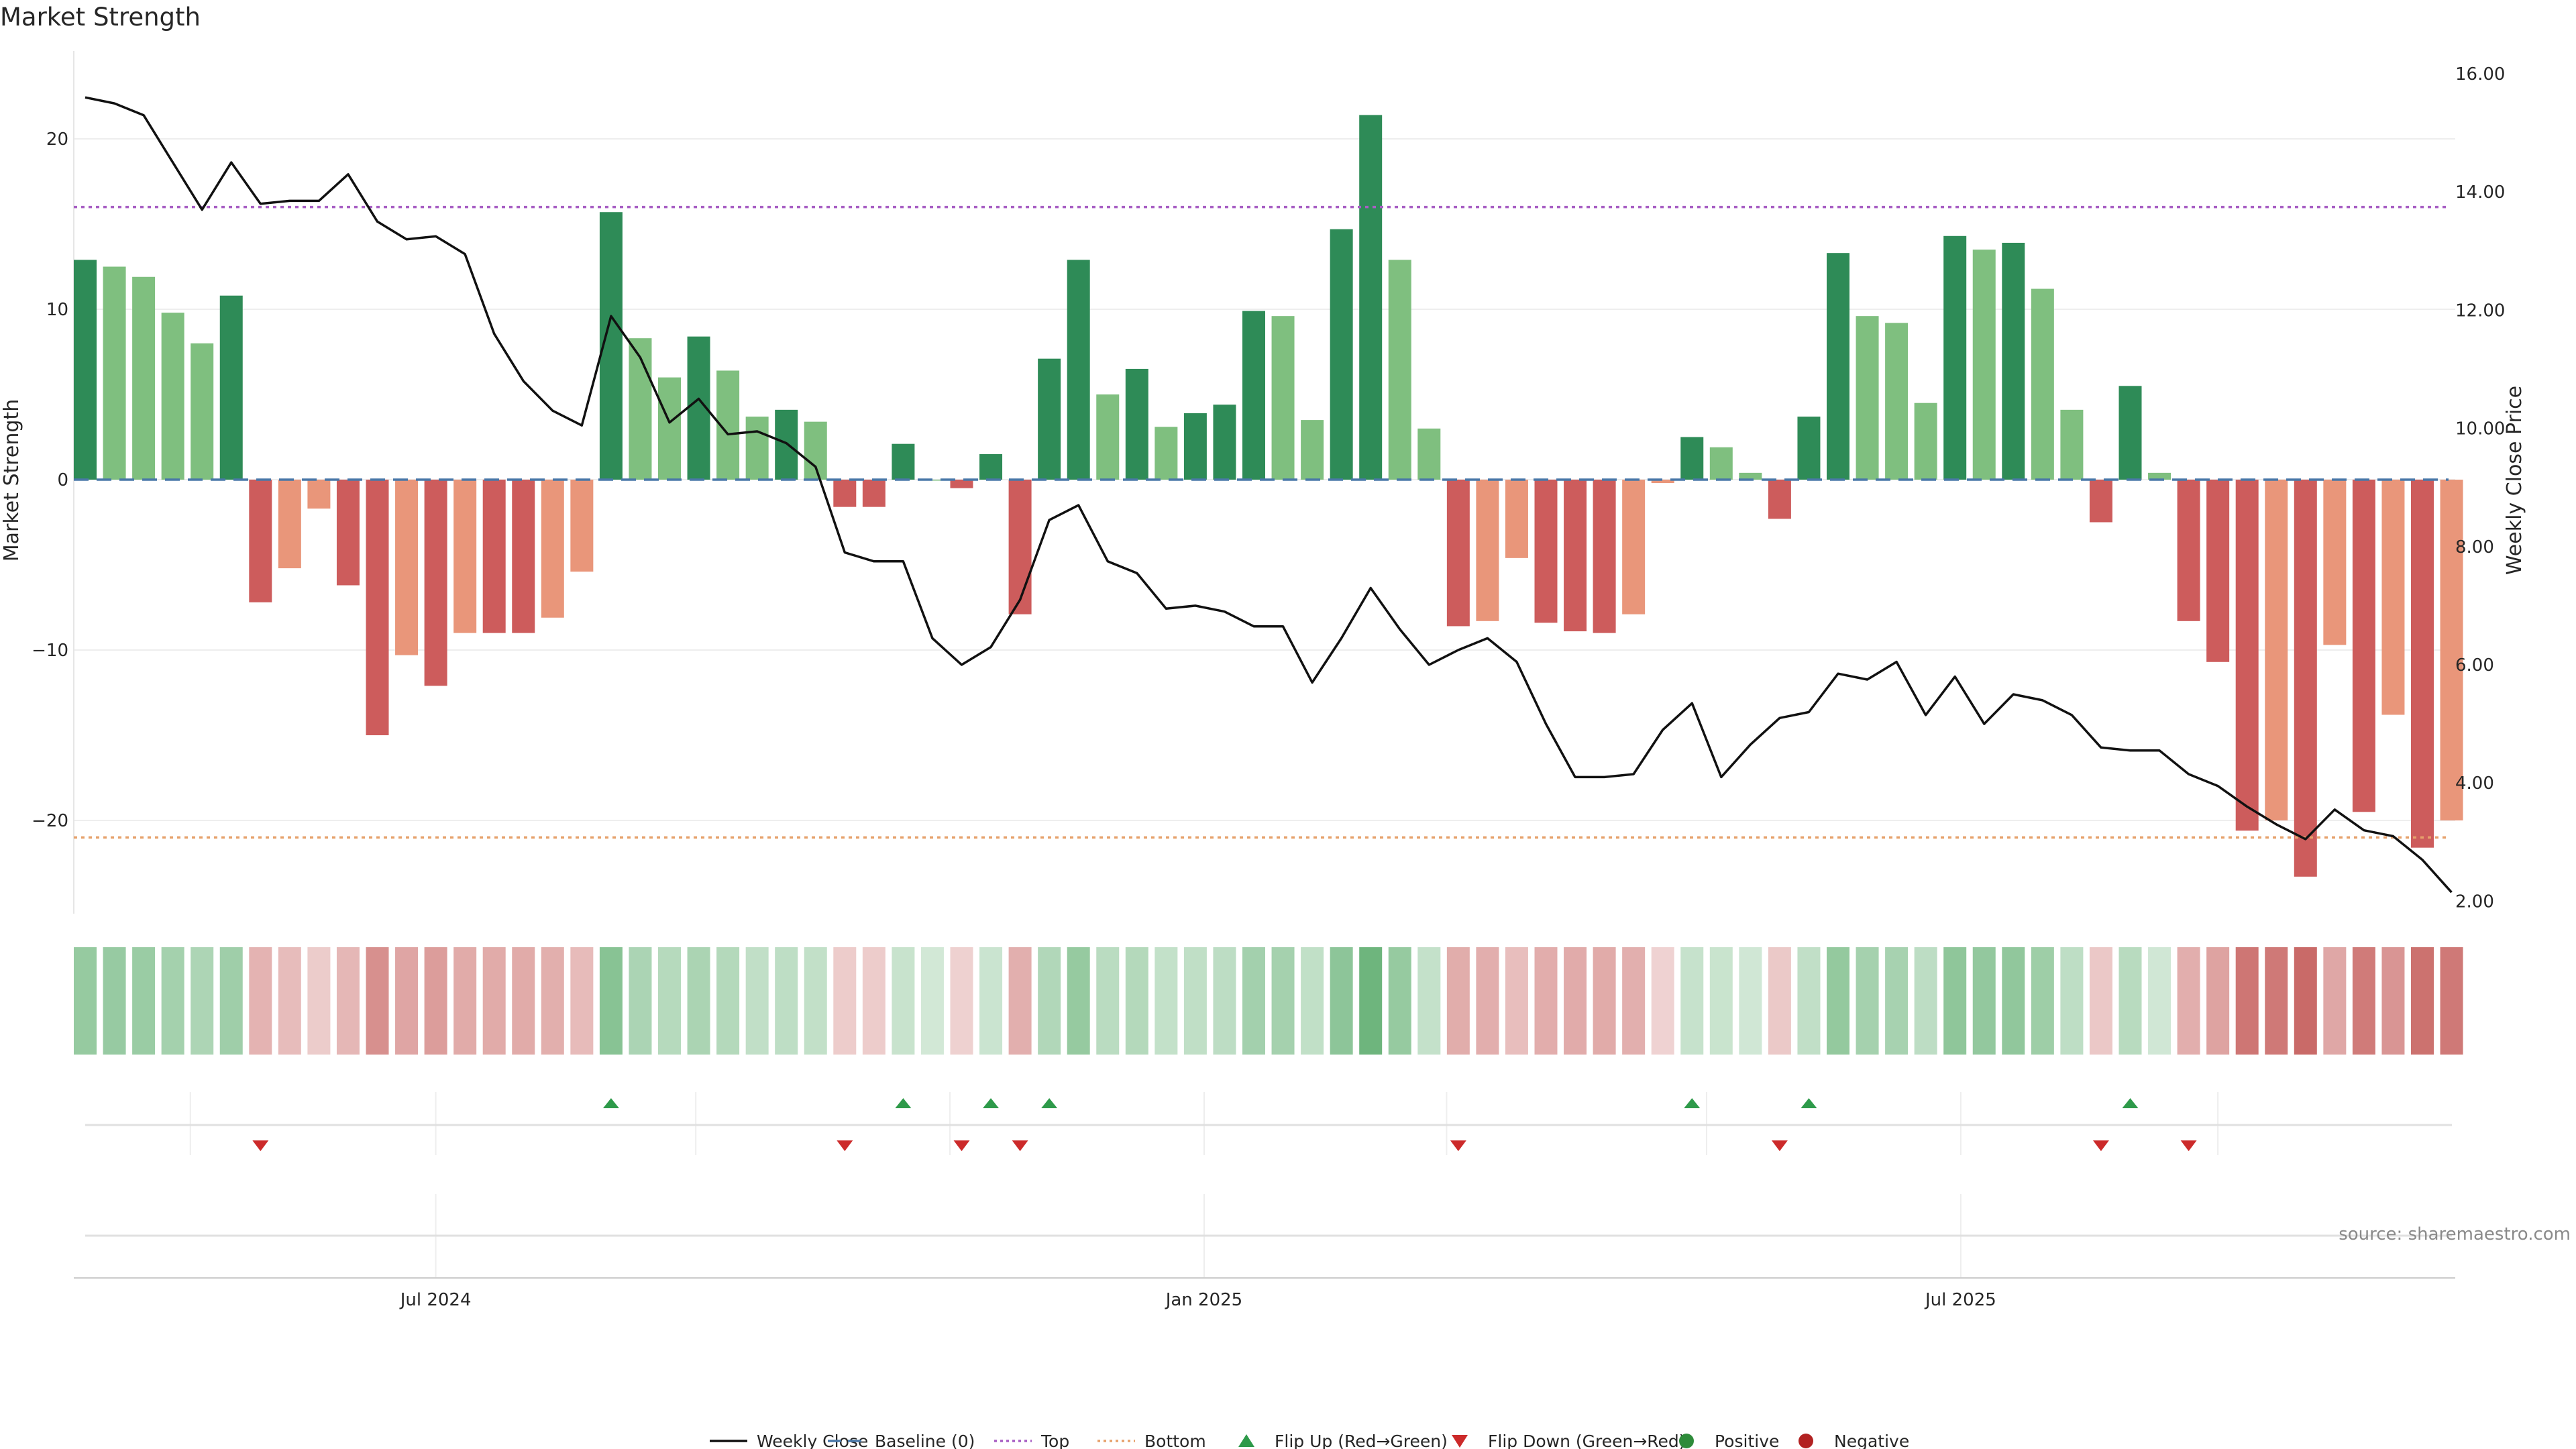 The width and height of the screenshot is (2576, 1449). What do you see at coordinates (100, 17) in the screenshot?
I see `chart-title: Market Strength` at bounding box center [100, 17].